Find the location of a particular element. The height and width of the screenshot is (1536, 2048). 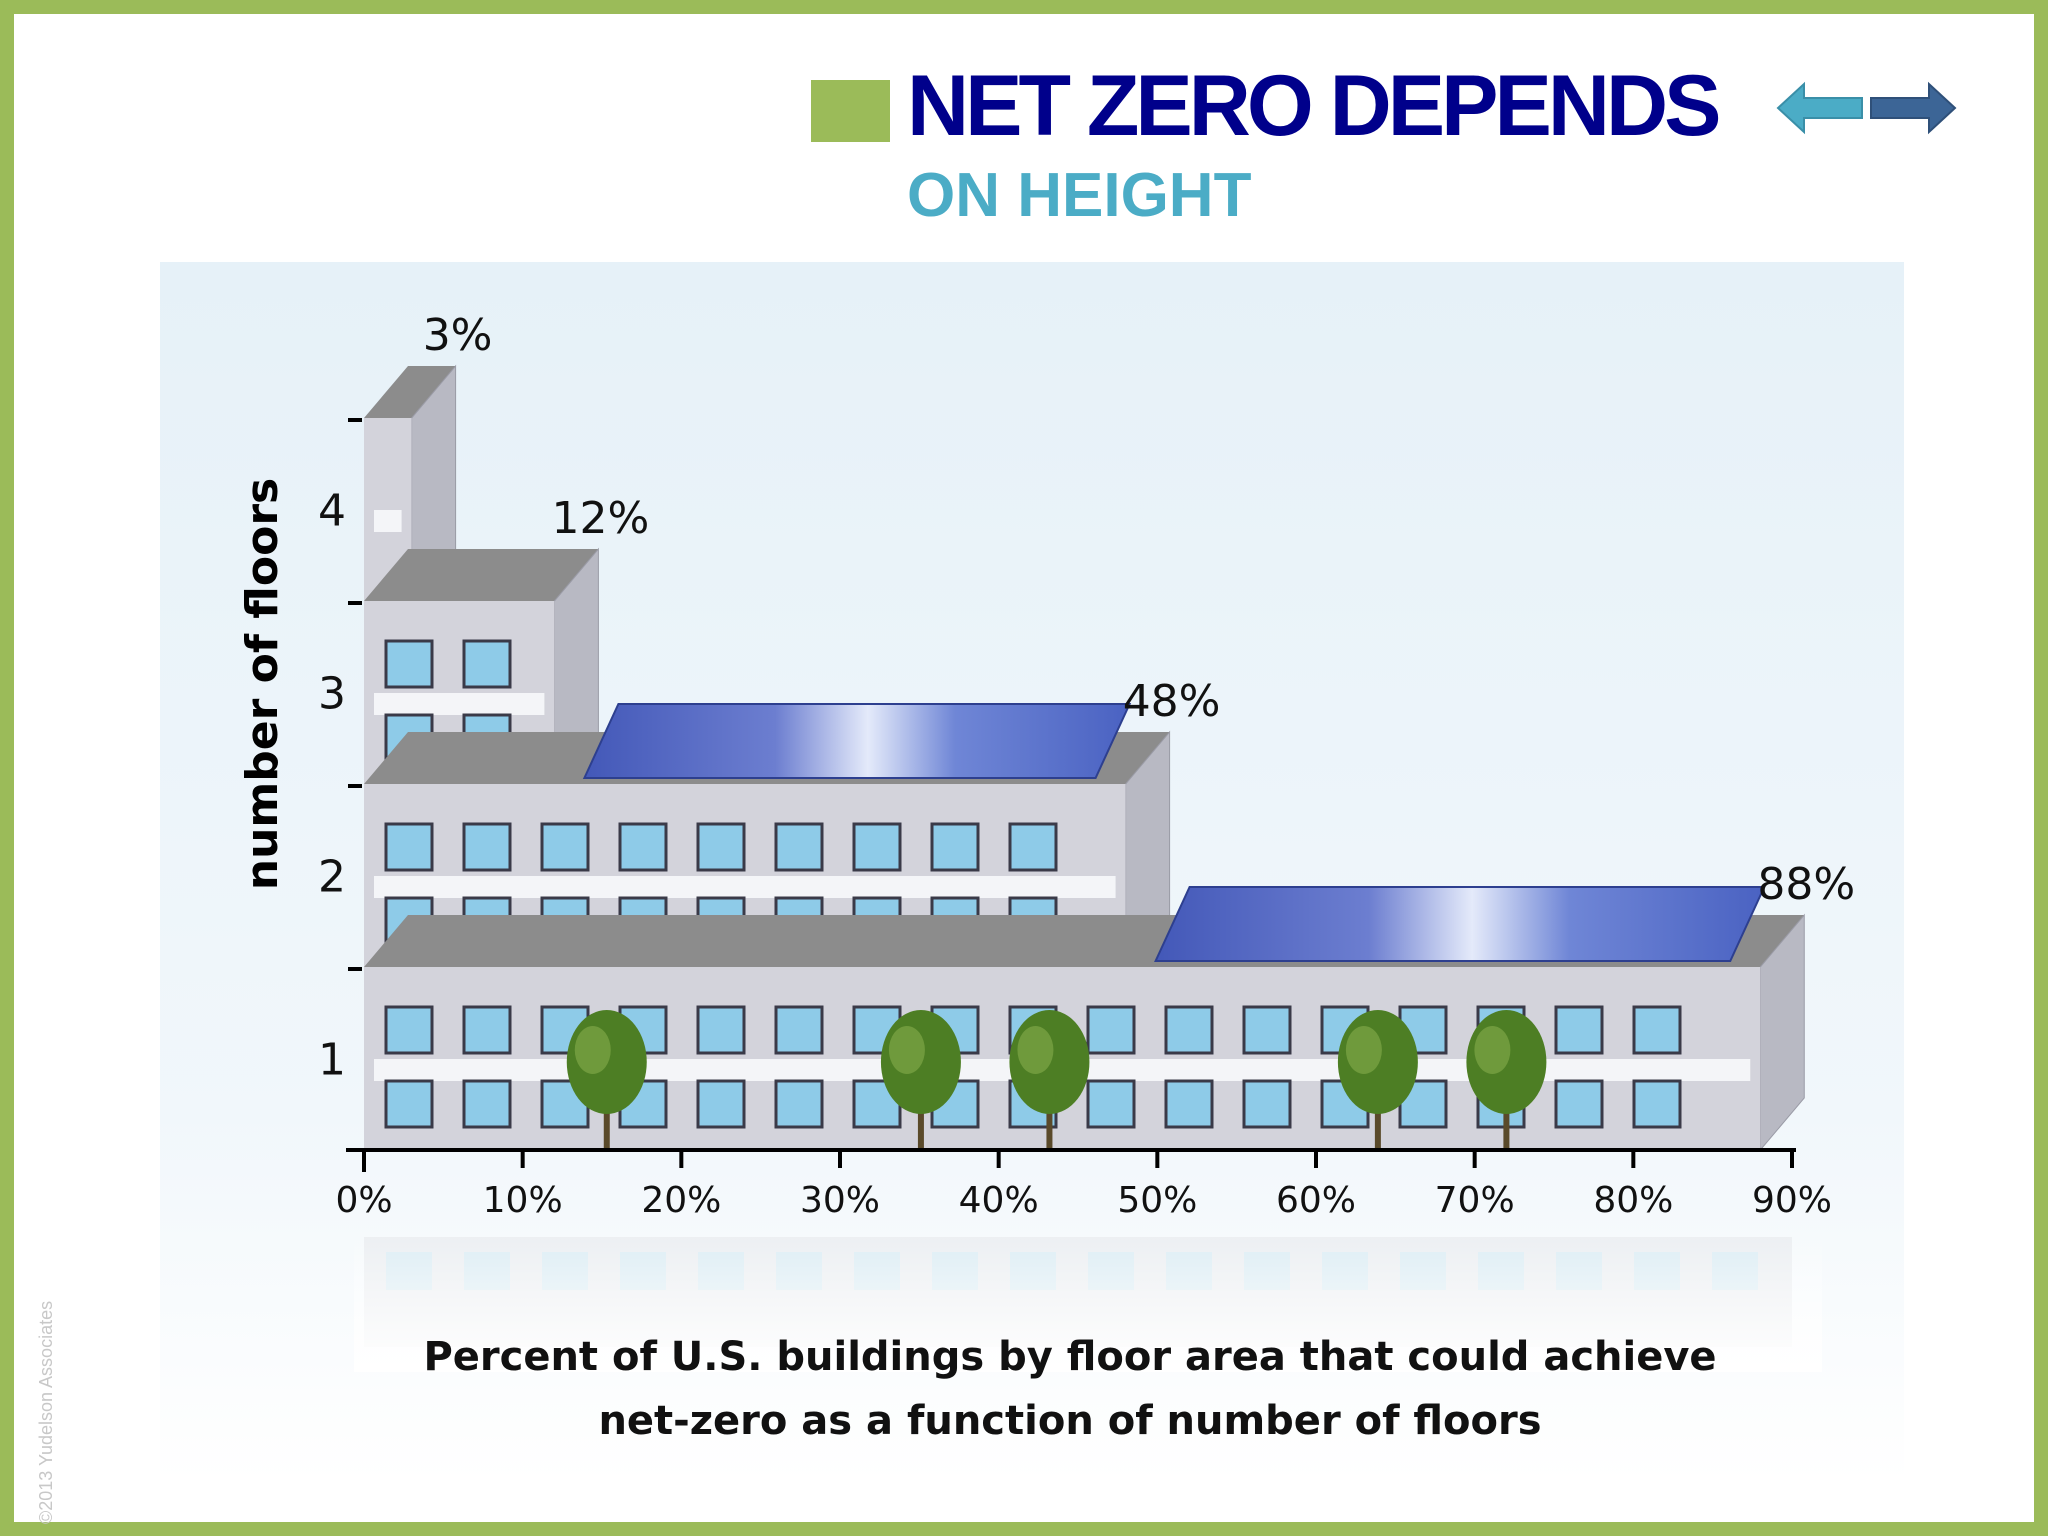

bar-value-label: 88% is located at coordinates (1806, 884).